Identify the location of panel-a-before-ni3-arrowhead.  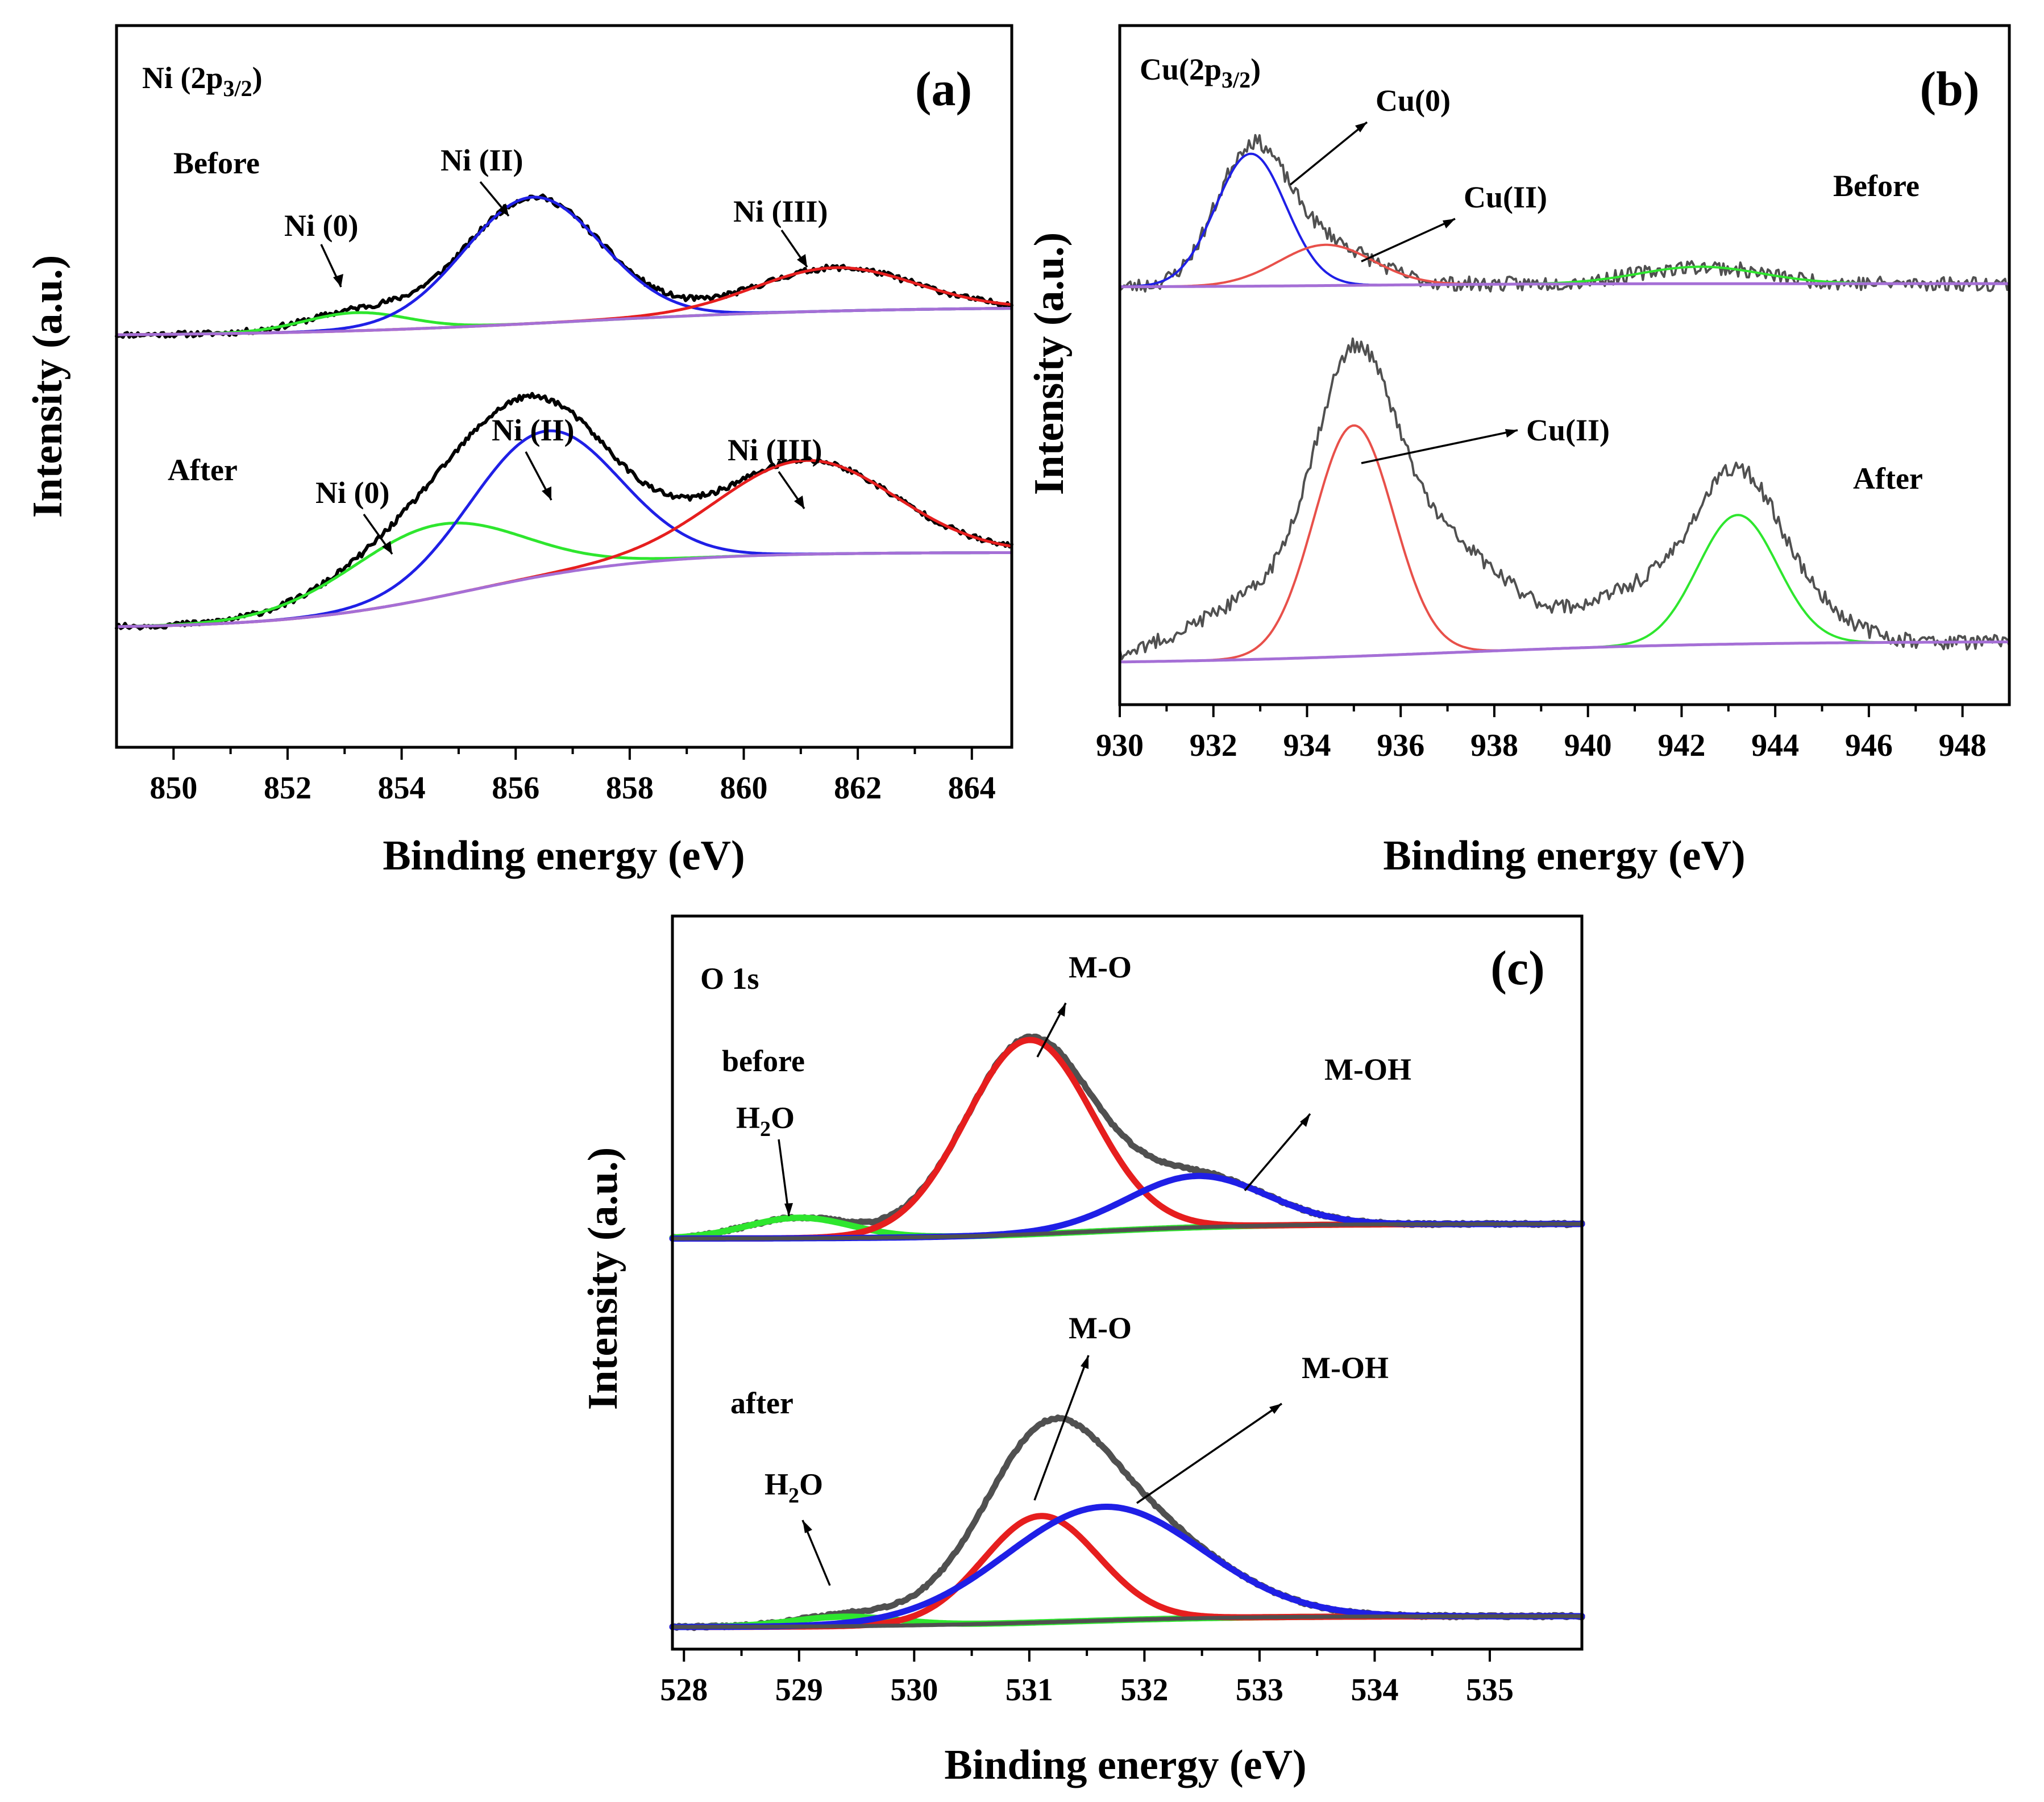
(802, 260).